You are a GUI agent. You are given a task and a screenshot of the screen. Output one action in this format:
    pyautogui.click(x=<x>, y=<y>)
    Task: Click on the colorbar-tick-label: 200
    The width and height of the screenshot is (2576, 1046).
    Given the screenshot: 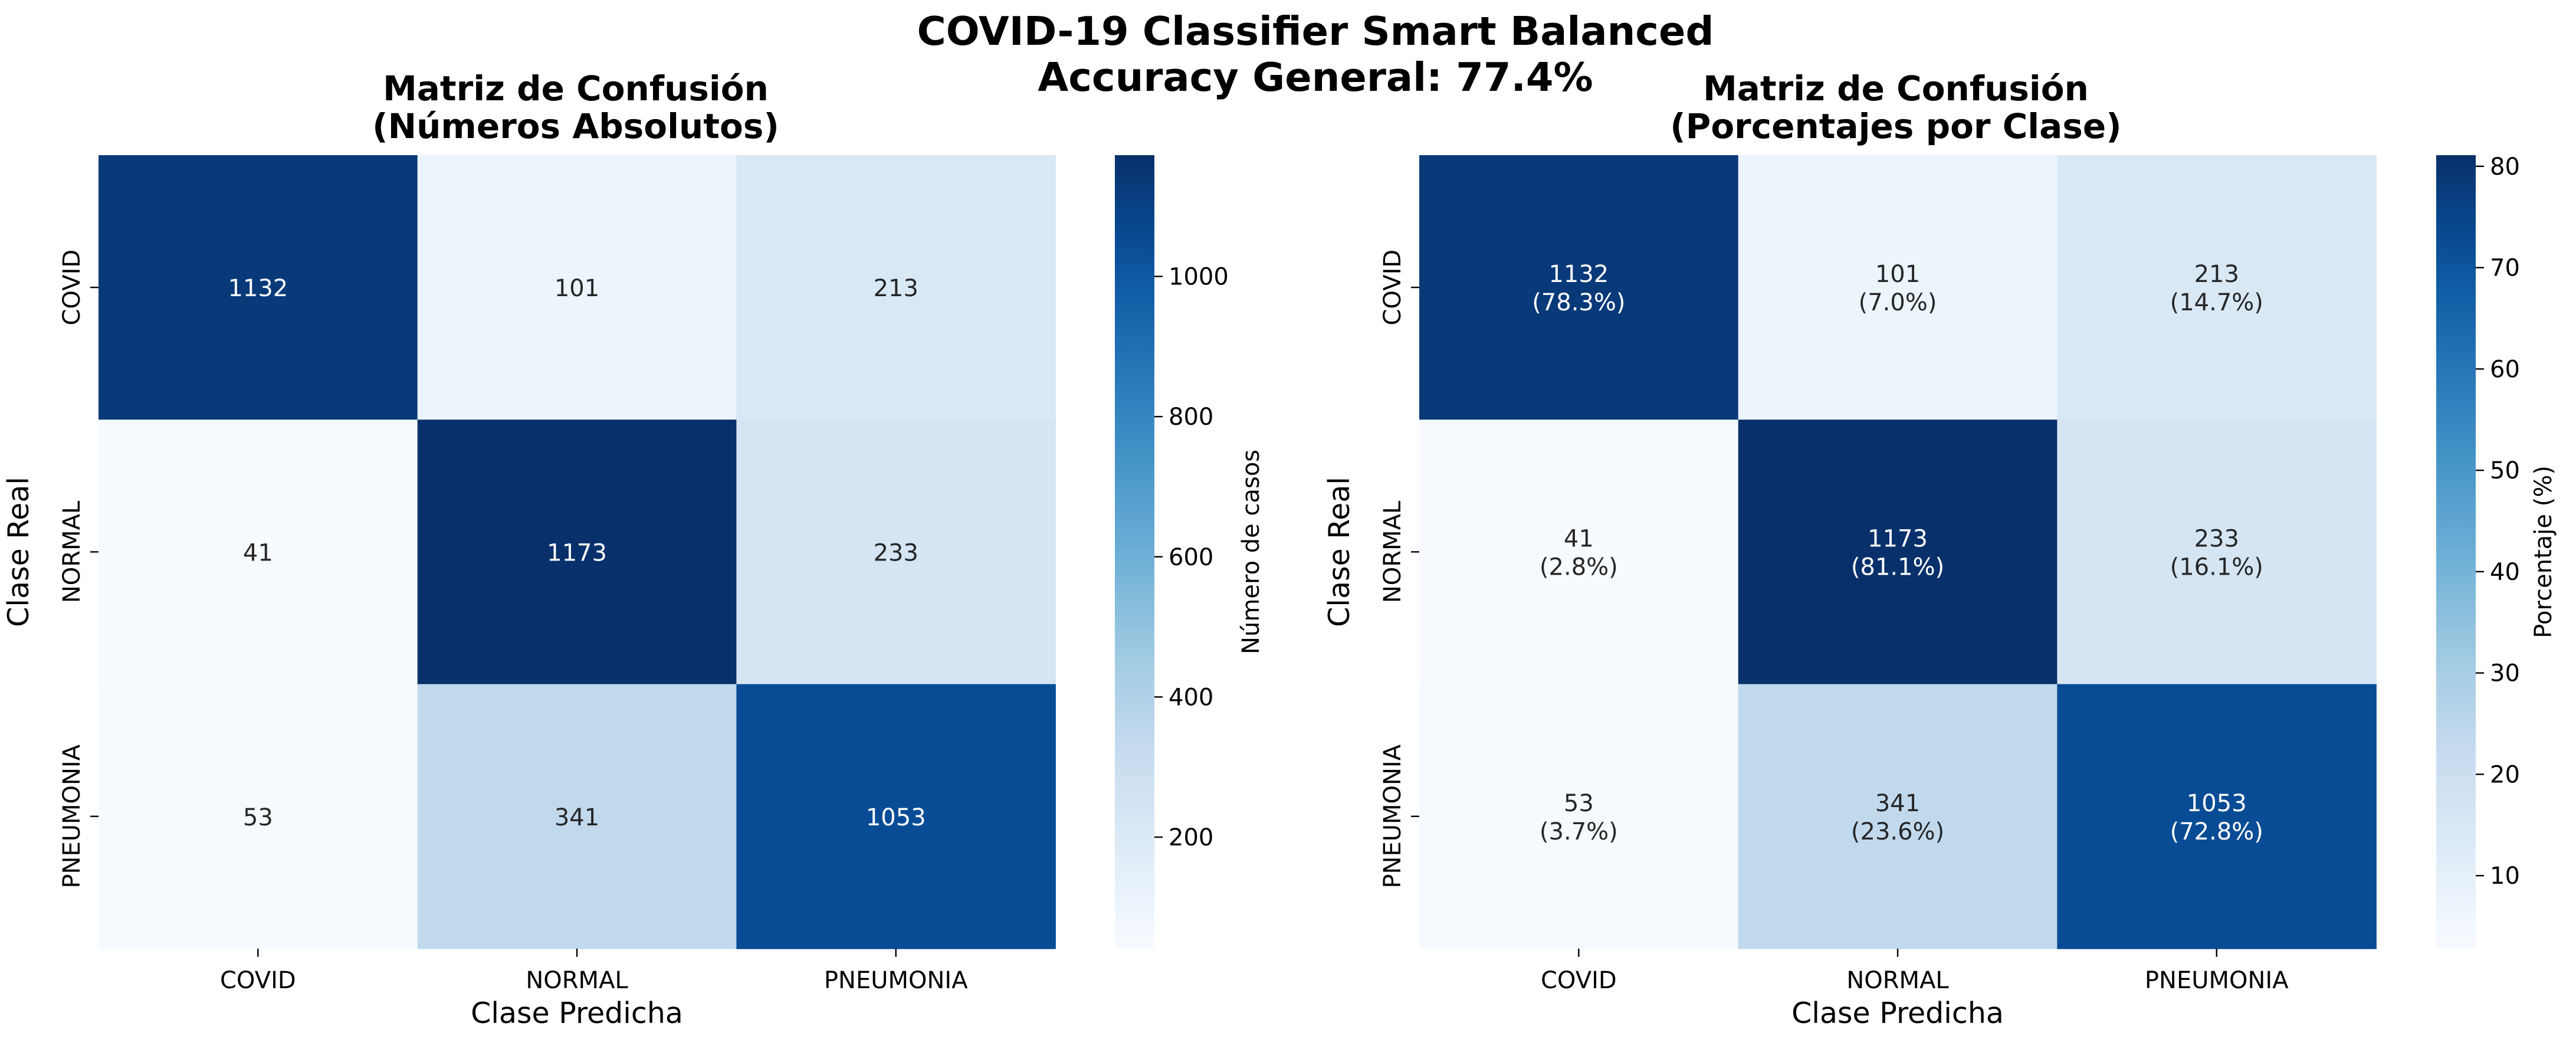 What is the action you would take?
    pyautogui.click(x=1191, y=838)
    